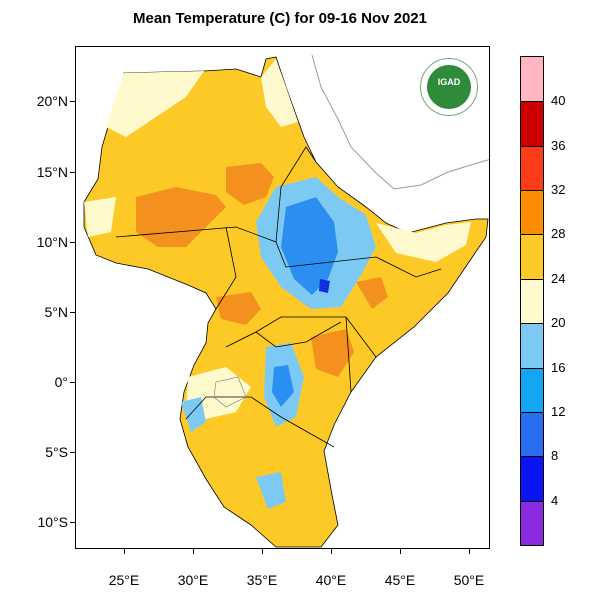  Describe the element at coordinates (400, 580) in the screenshot. I see `lon-label-45e: 45°E` at that location.